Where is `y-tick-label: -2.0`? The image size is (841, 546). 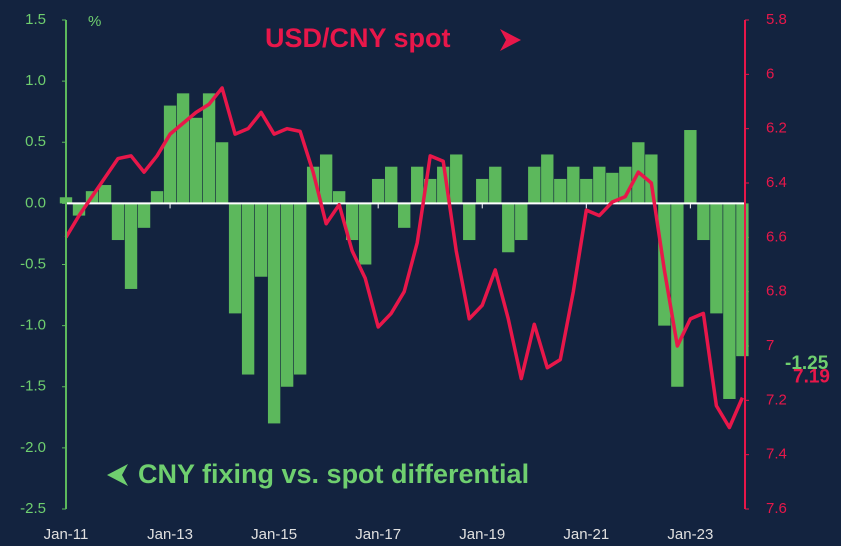
y-tick-label: -2.0 is located at coordinates (33, 447).